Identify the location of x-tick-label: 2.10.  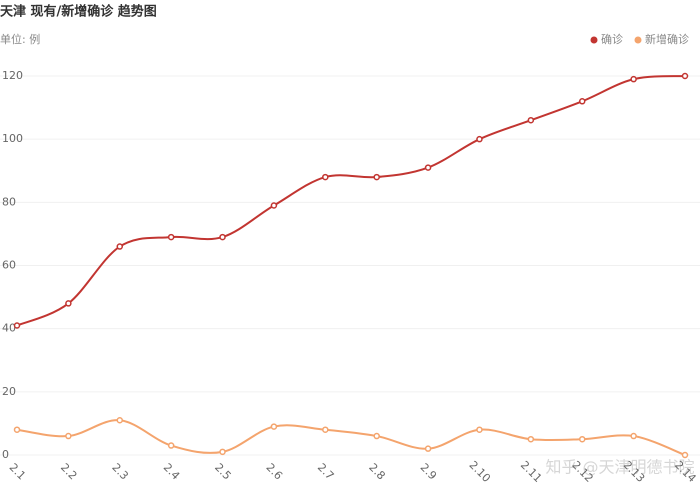
(480, 471).